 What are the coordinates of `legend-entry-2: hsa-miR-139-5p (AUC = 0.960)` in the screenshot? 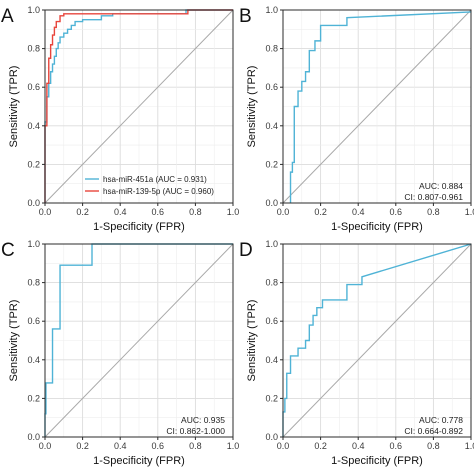 It's located at (158, 191).